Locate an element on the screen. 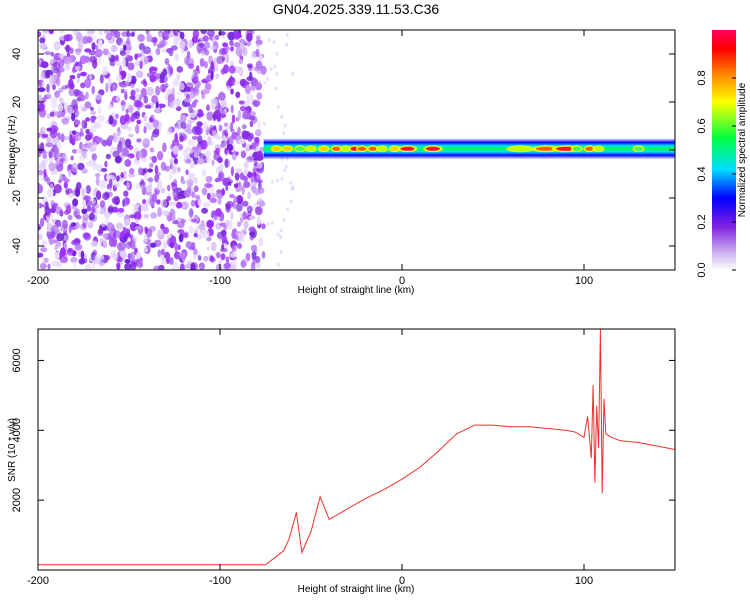 This screenshot has width=750, height=600. spectrogram-y-label: Frequency (Hz) is located at coordinates (12, 150).